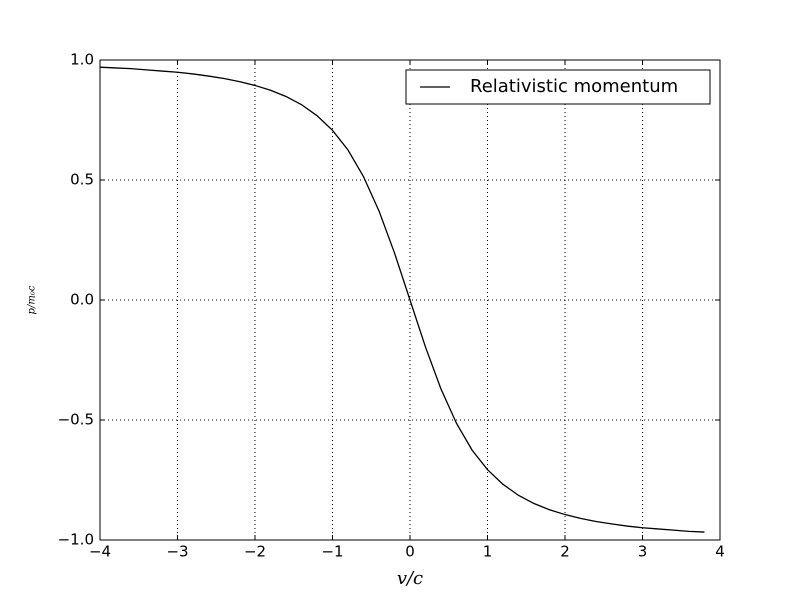  I want to click on x-tick-label: 3, so click(643, 552).